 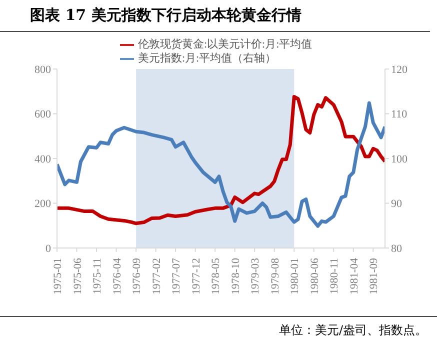 What do you see at coordinates (256, 276) in the screenshot?
I see `x-tick-label: 1979-03` at bounding box center [256, 276].